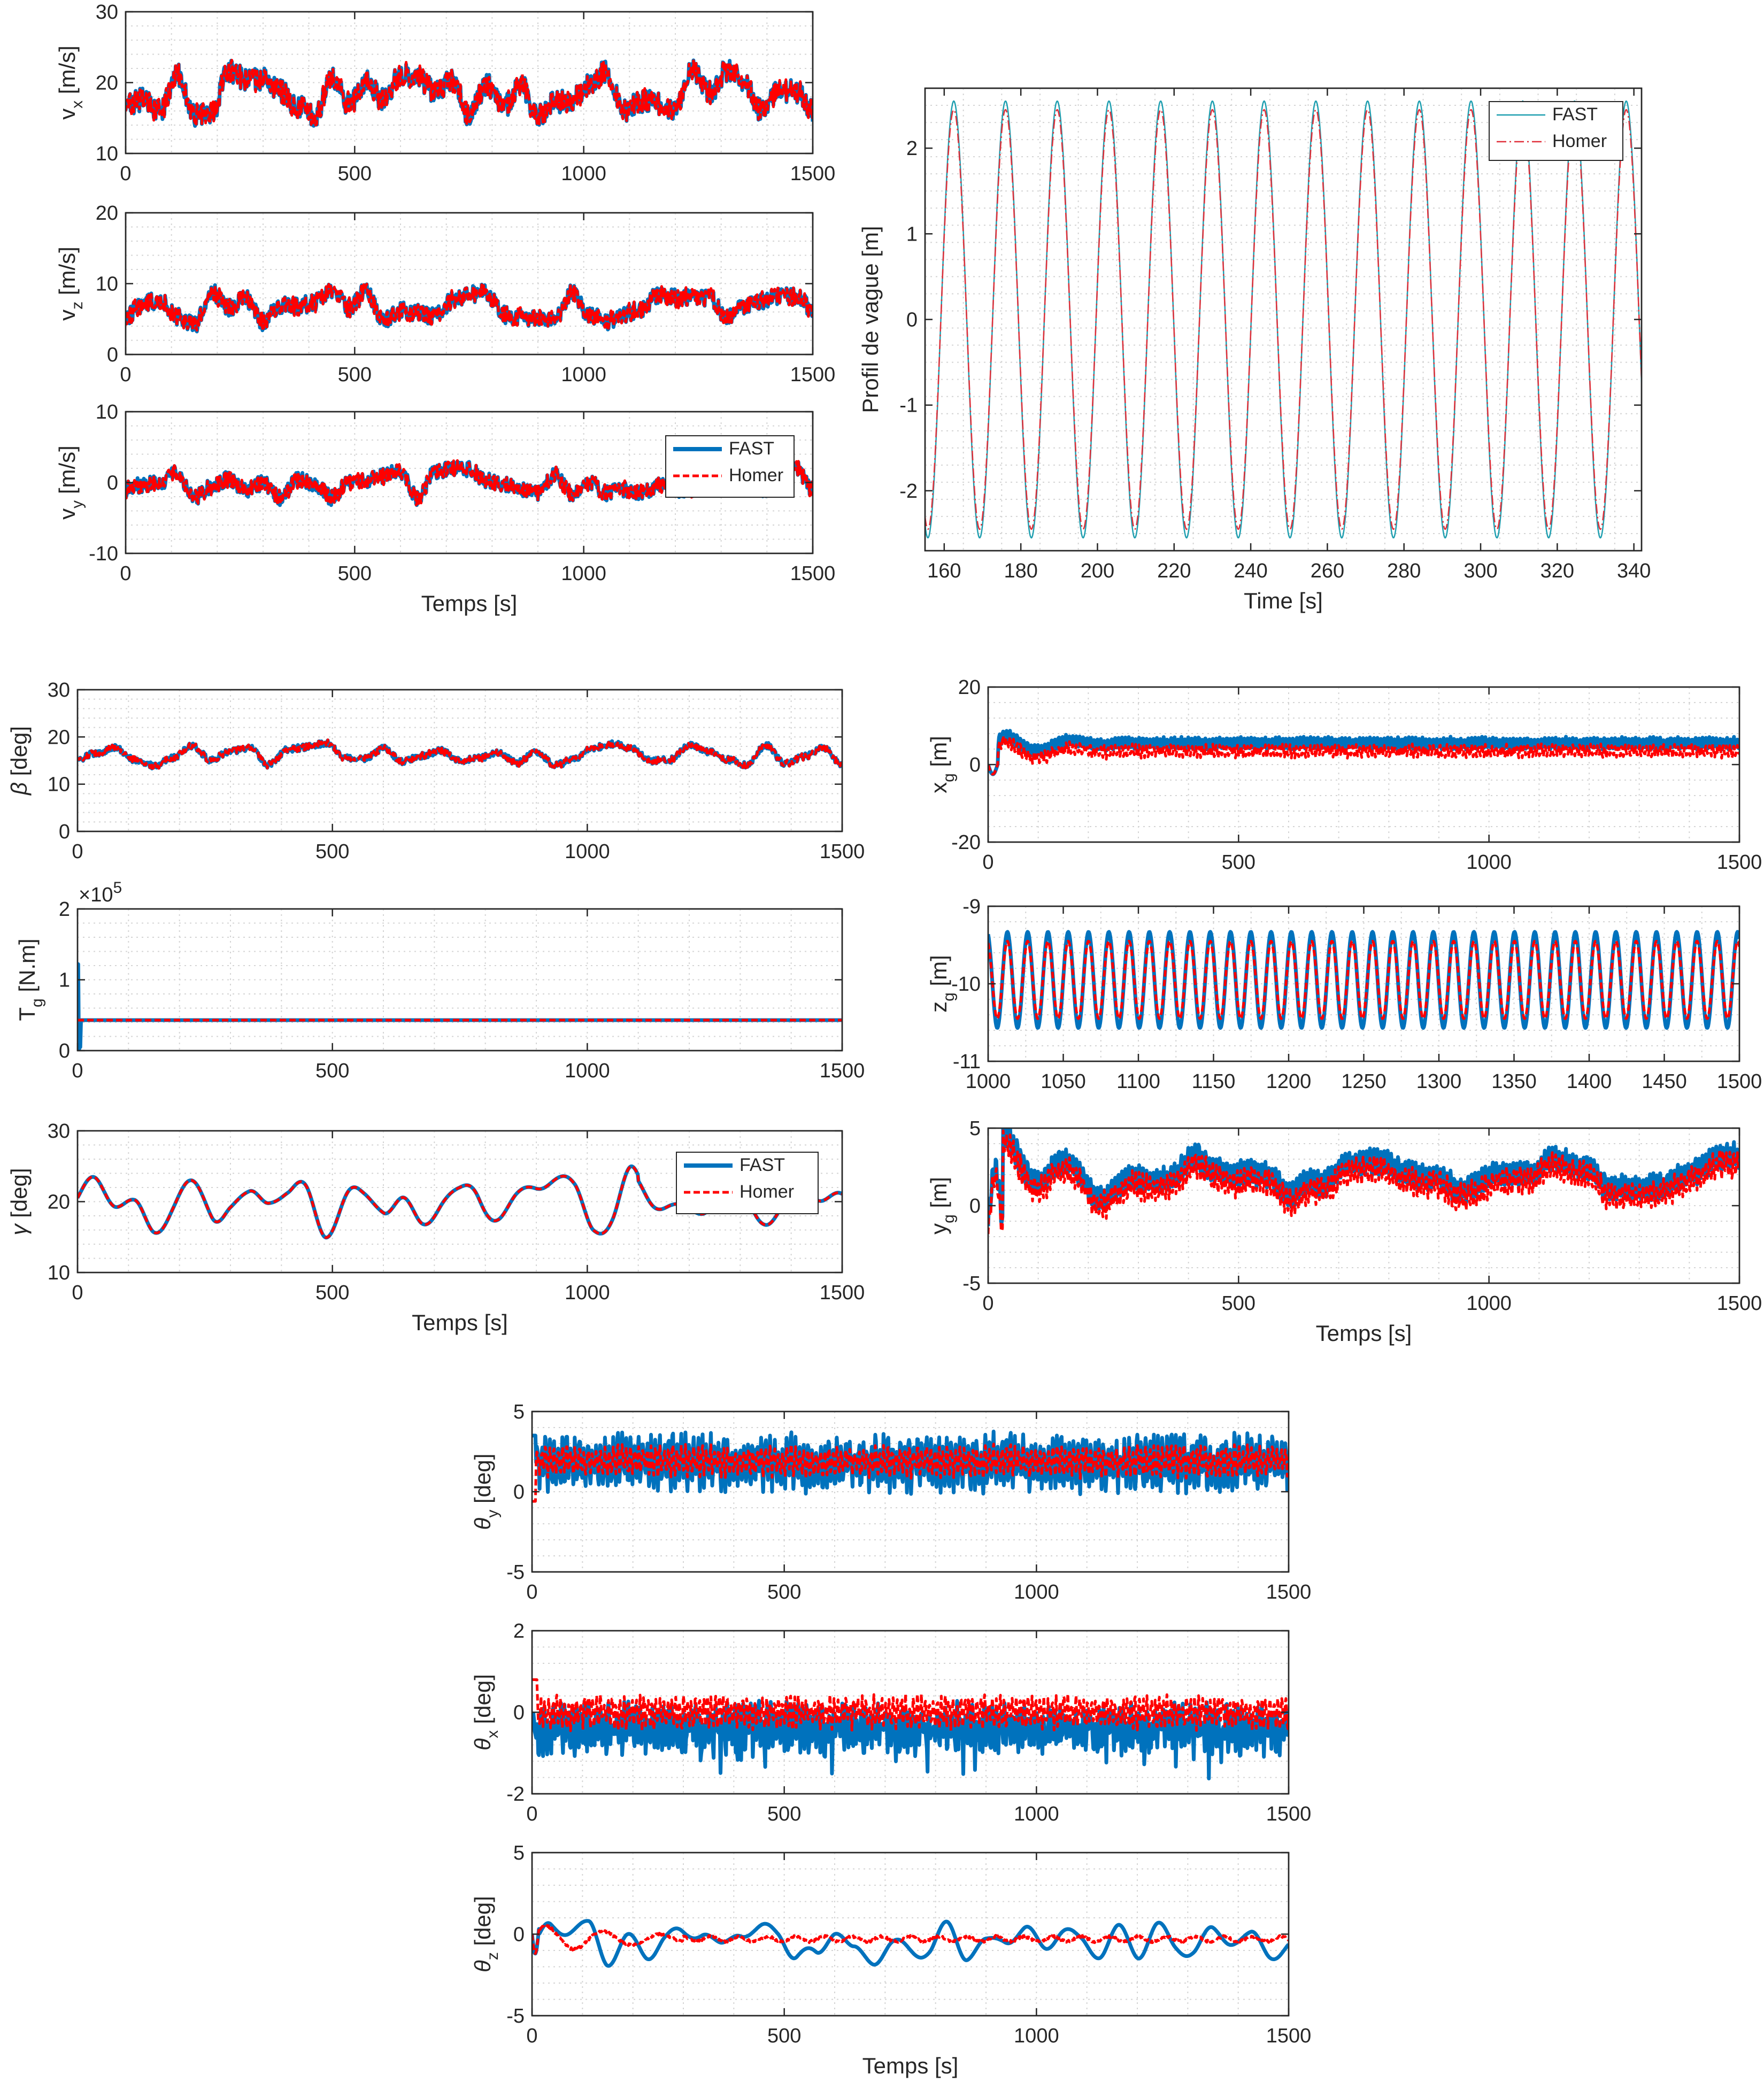 The height and width of the screenshot is (2090, 1764). What do you see at coordinates (470, 93) in the screenshot?
I see `vx-series-group` at bounding box center [470, 93].